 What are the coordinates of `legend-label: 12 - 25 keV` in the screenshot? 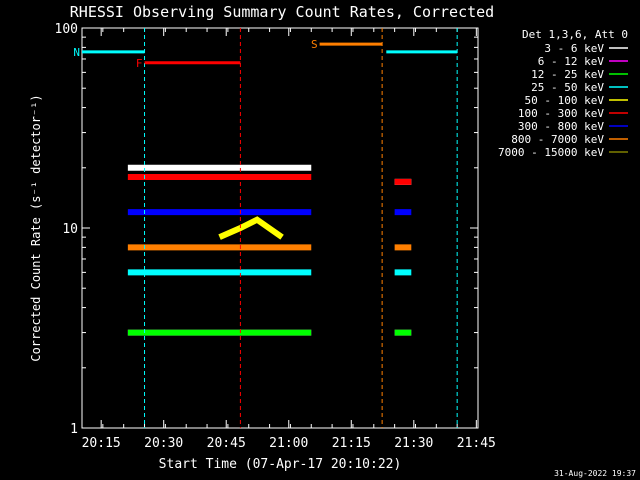 It's located at (567, 74).